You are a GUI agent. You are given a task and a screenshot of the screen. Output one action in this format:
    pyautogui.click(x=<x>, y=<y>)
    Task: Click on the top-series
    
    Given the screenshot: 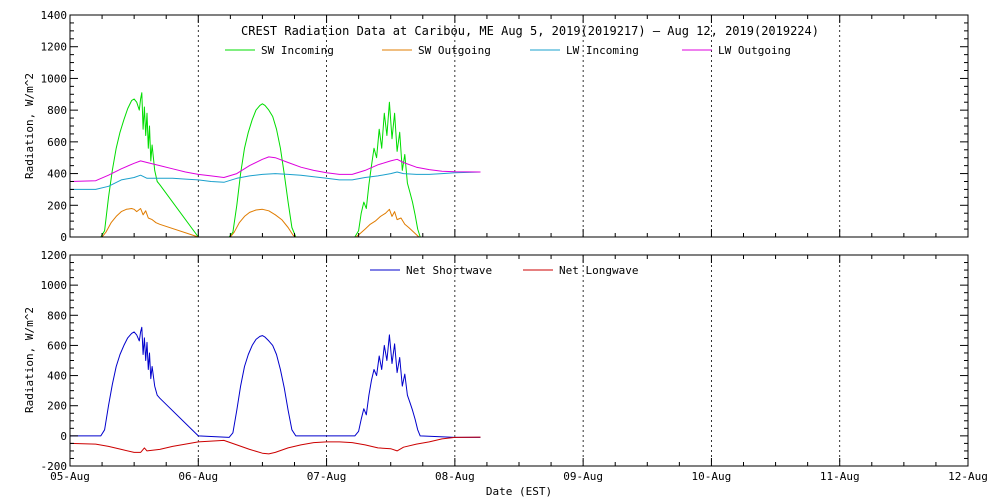 What is the action you would take?
    pyautogui.click(x=275, y=165)
    